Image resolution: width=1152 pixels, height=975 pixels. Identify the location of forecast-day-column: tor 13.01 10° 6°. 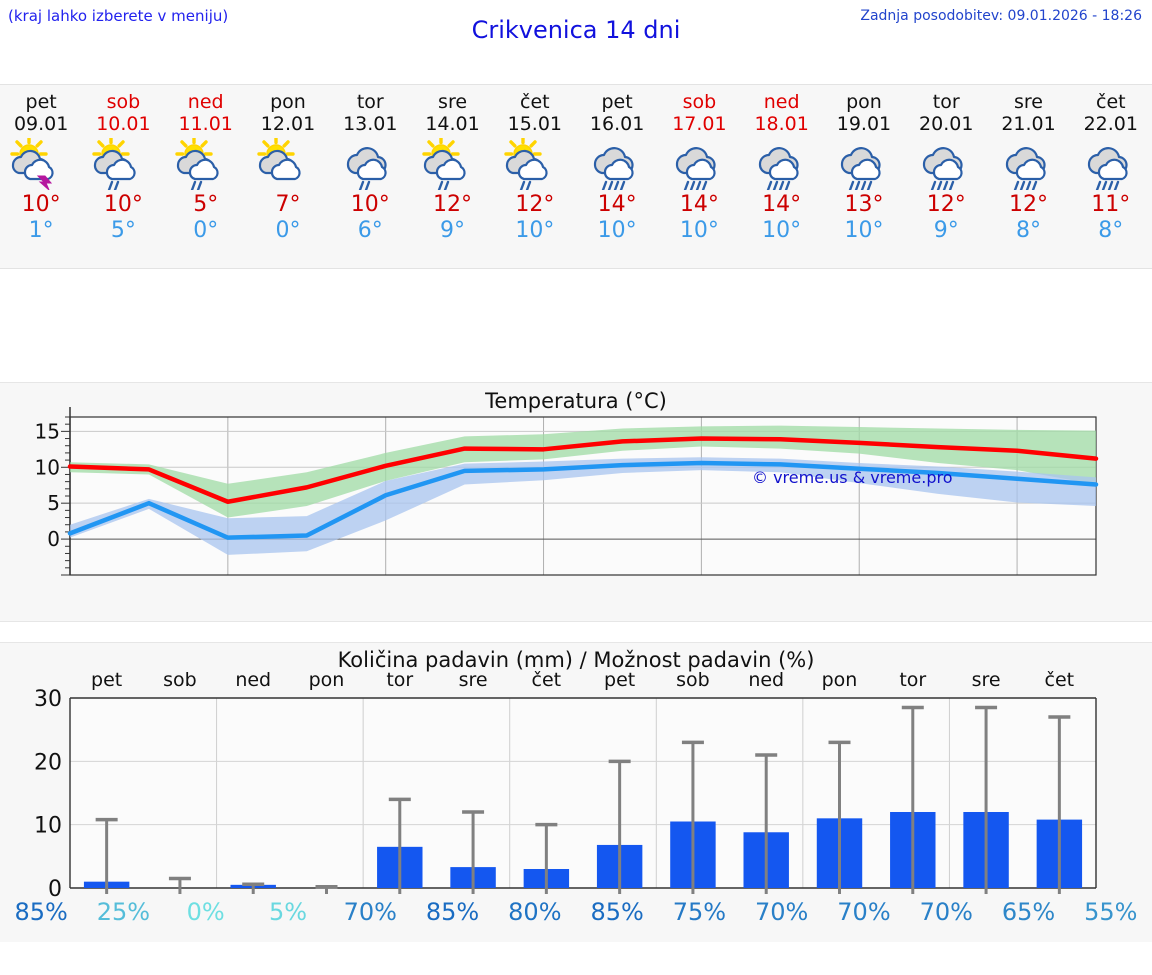
(370, 176).